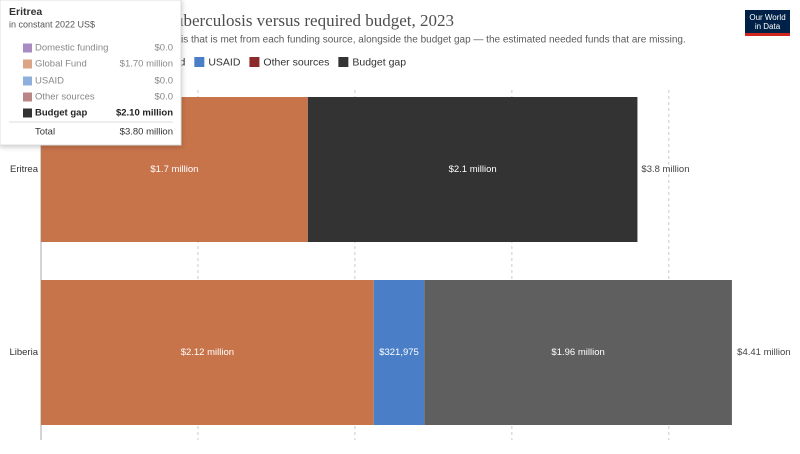  Describe the element at coordinates (144, 113) in the screenshot. I see `tooltip-row-value: $2.10 million` at that location.